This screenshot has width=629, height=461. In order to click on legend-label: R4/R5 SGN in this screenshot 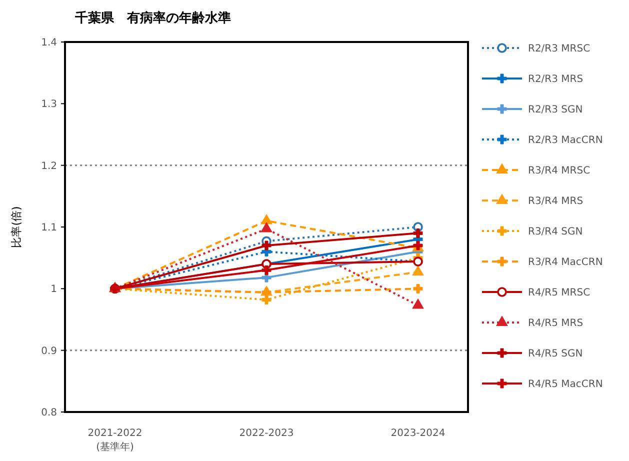, I will do `click(555, 354)`.